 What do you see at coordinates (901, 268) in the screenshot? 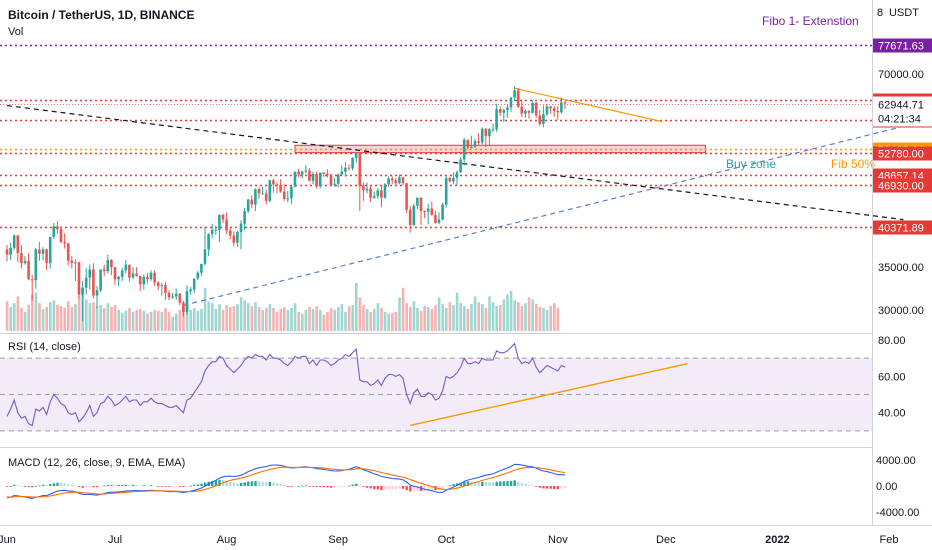
I see `price-tick-label: 35000.00` at bounding box center [901, 268].